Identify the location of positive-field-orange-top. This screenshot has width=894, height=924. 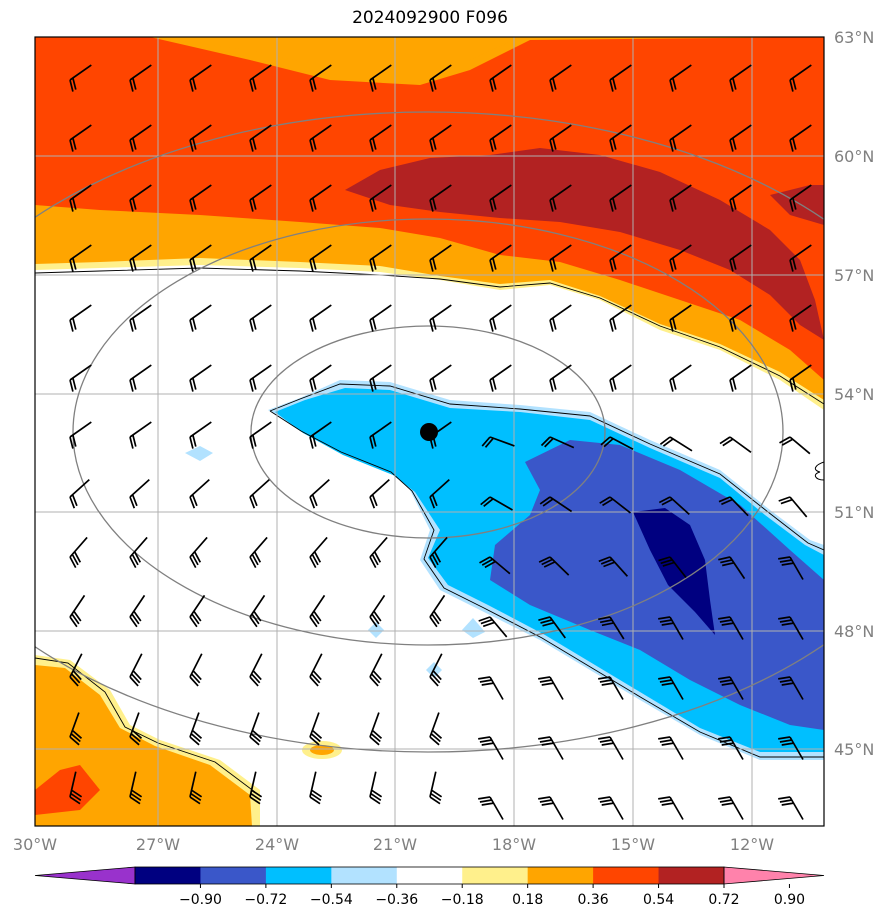
(335, 56).